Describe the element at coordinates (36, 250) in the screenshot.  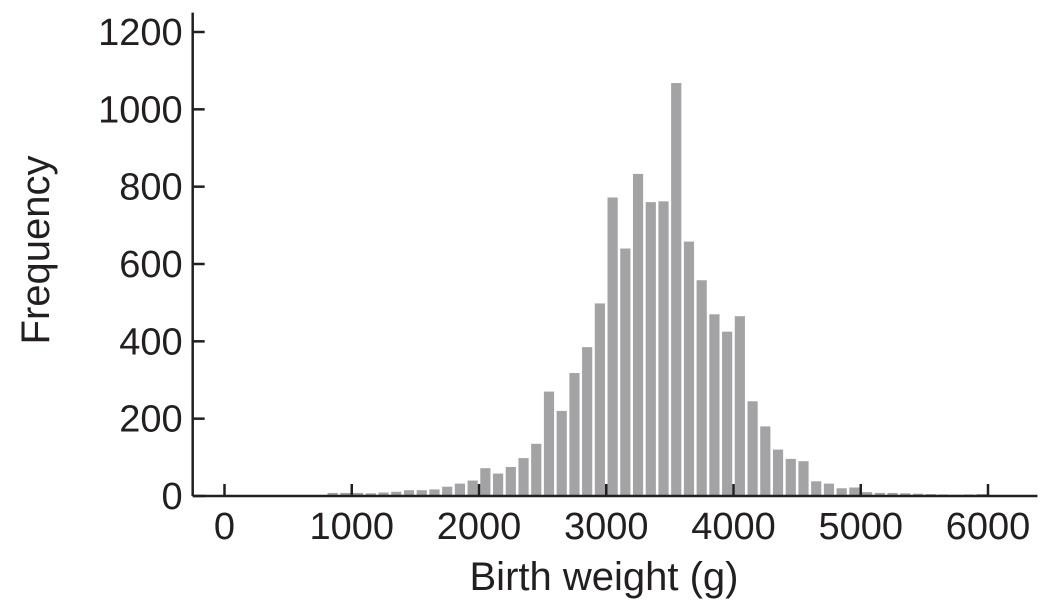
I see `y-axis-title: Frequency` at that location.